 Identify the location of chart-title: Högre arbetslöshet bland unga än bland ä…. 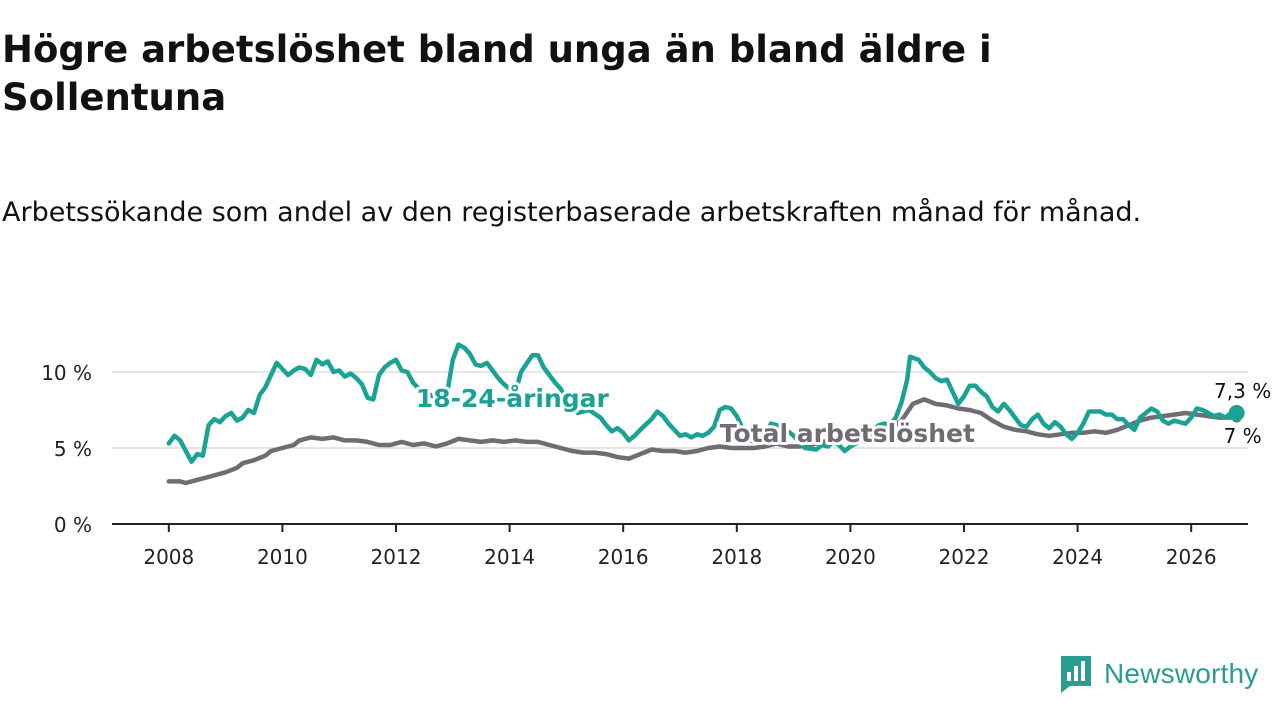
(497, 73).